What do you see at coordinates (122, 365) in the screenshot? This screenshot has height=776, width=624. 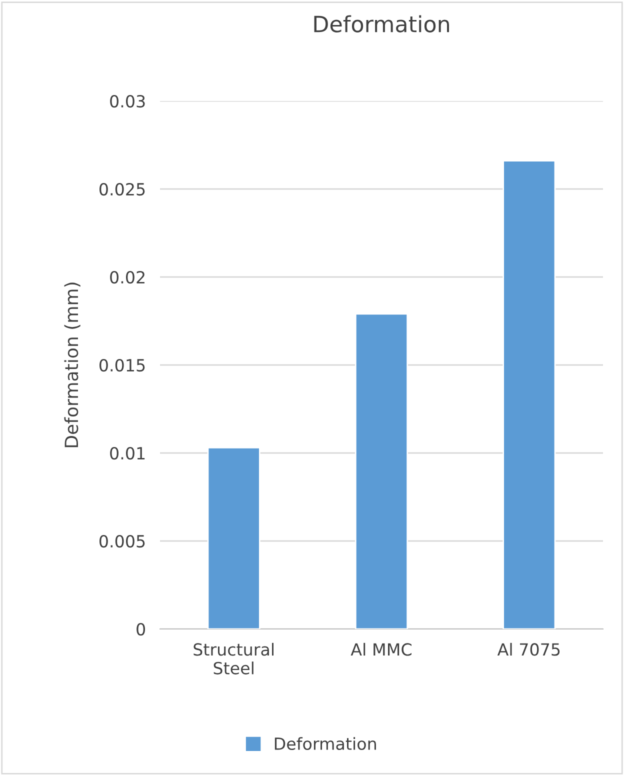 I see `y-tick-label: 0.015` at bounding box center [122, 365].